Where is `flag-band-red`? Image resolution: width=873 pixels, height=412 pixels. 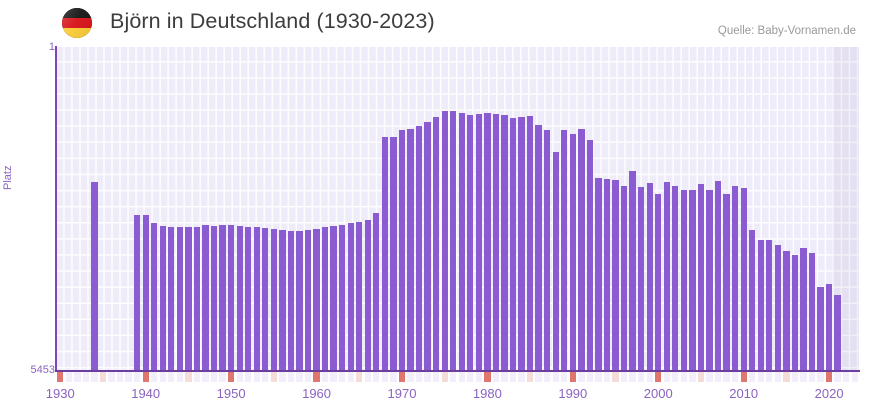
flag-band-red is located at coordinates (77, 22).